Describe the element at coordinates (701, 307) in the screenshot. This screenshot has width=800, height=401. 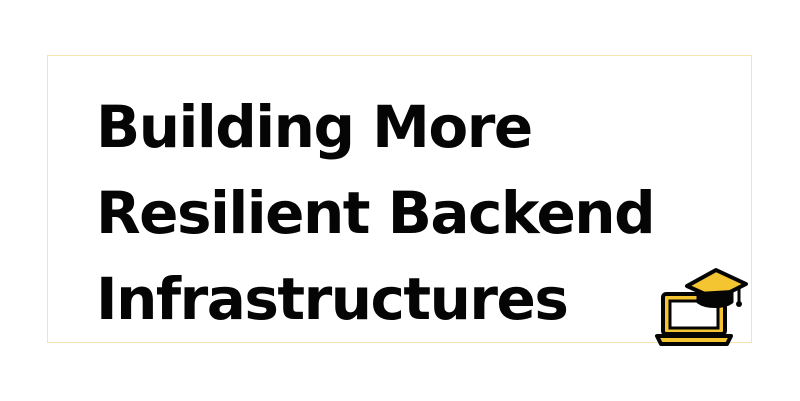
I see `laptop-with-graduation-cap-icon` at that location.